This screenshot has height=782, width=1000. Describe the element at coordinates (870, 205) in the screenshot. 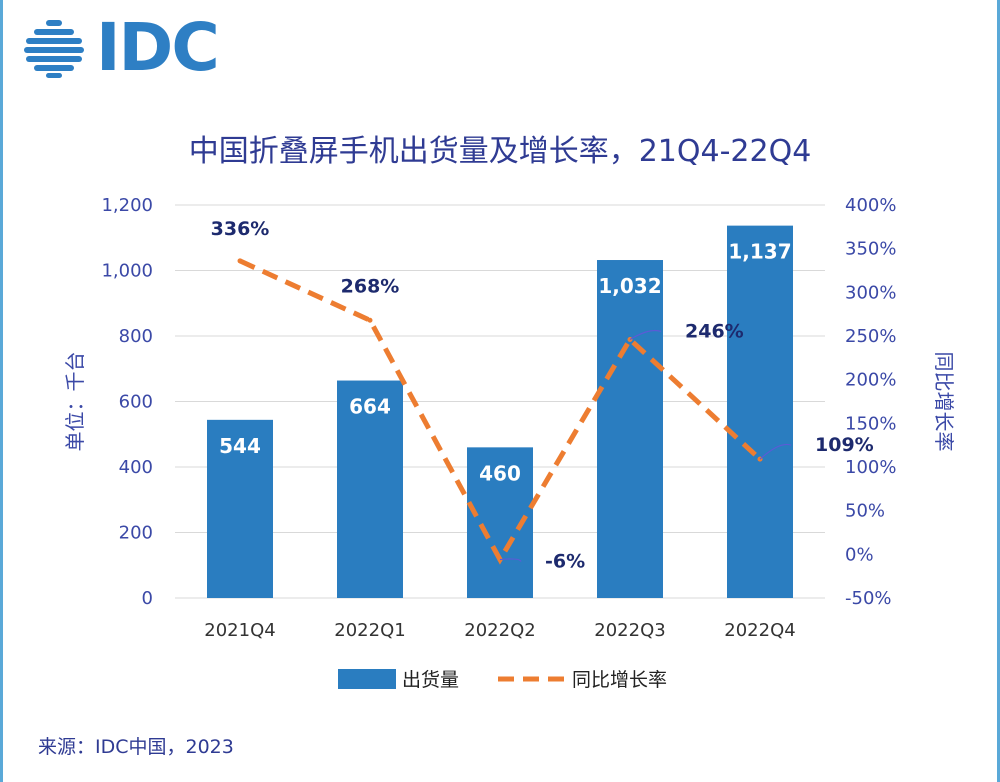

I see `y-tick-right: 400%` at that location.